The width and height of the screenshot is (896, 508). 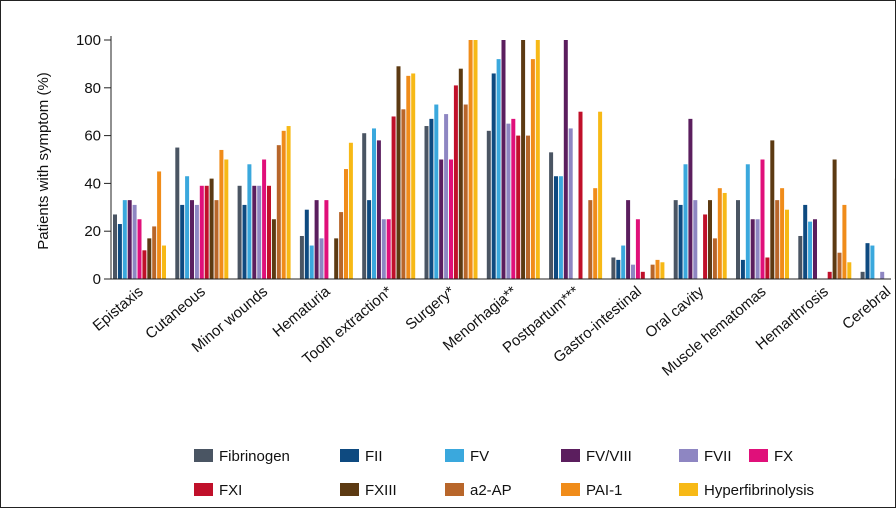 What do you see at coordinates (301, 312) in the screenshot?
I see `x-tick-label: Hematuria` at bounding box center [301, 312].